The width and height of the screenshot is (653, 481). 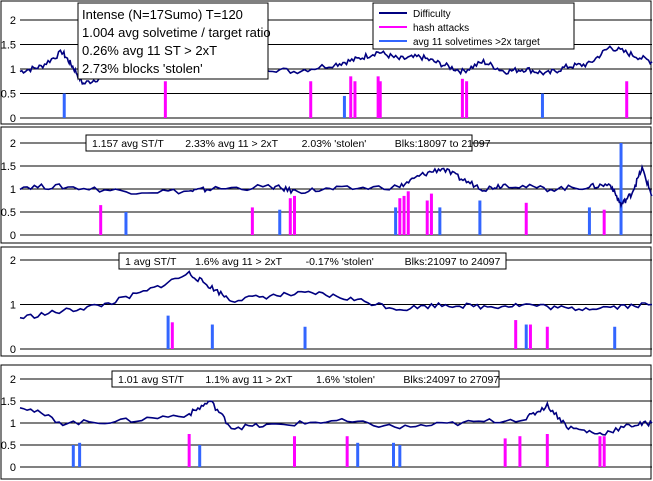 What do you see at coordinates (443, 144) in the screenshot?
I see `annotation-item: Blks:18097 to 21097` at bounding box center [443, 144].